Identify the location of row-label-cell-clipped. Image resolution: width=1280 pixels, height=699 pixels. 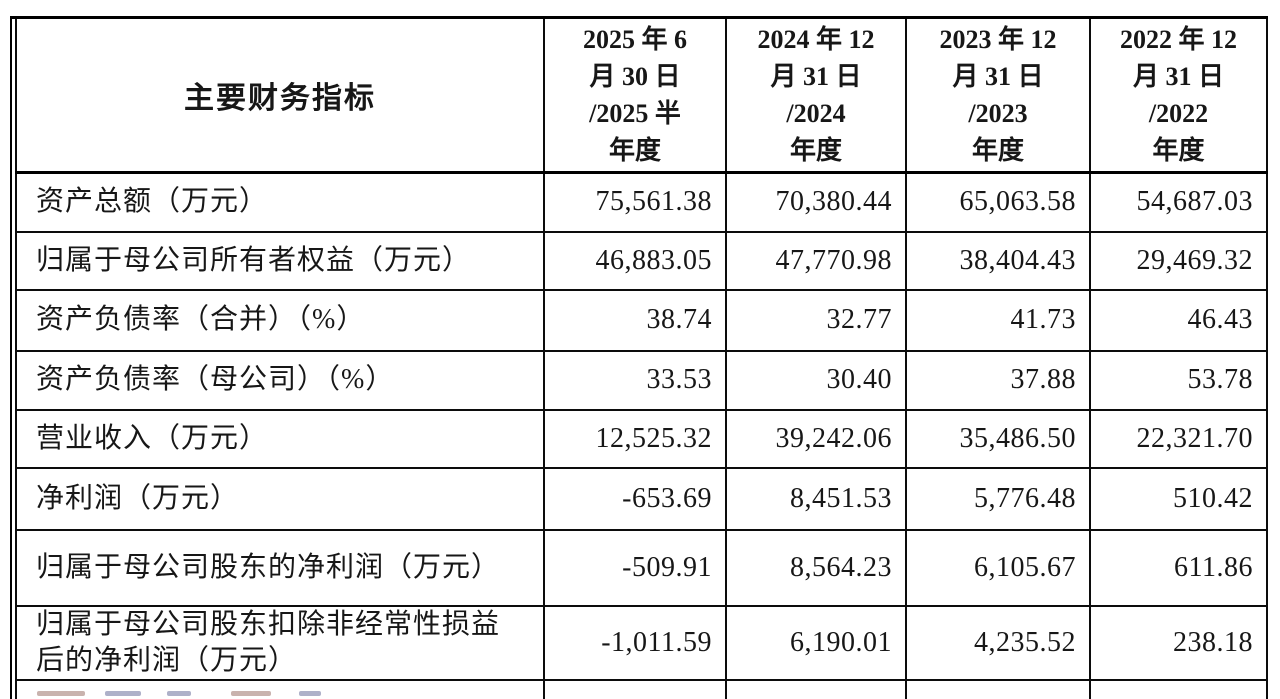
(280, 688).